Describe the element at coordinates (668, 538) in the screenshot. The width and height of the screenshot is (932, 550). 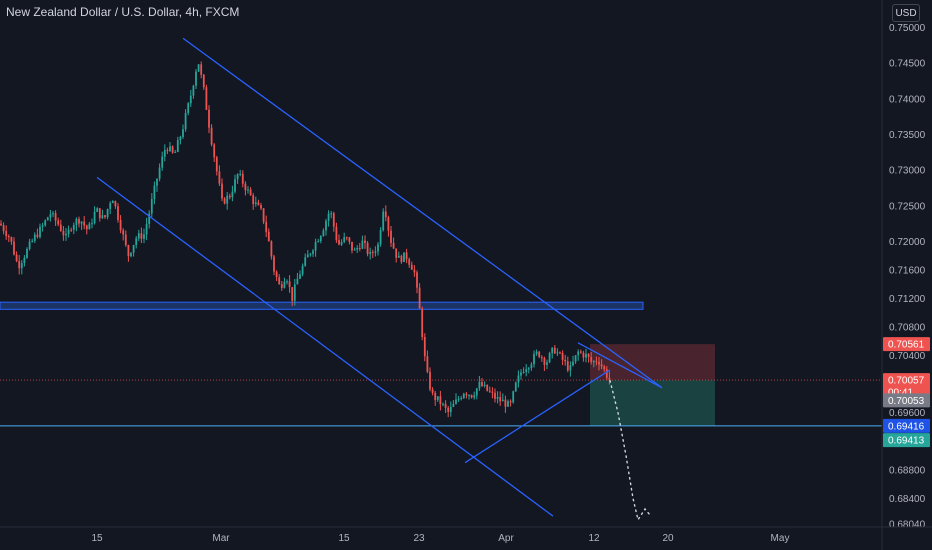
I see `time-tick-label: 20` at that location.